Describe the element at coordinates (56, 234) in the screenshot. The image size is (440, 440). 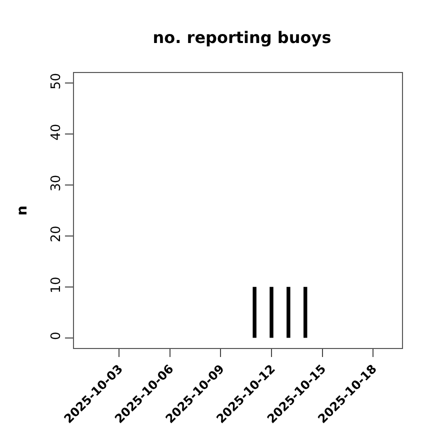
I see `y-tick-label: 20` at that location.